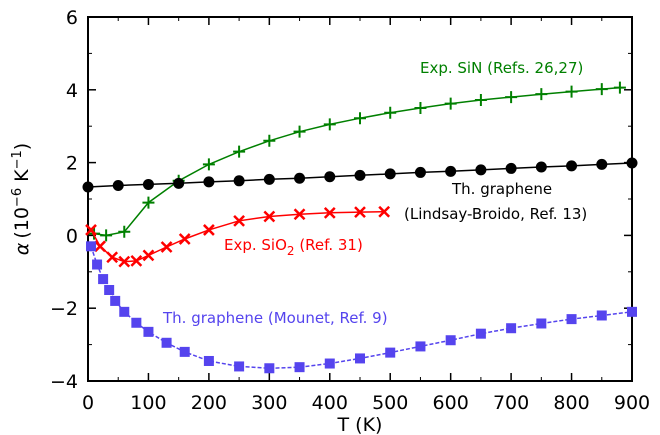 The image size is (660, 435). I want to click on annotation-lindsay-line2: (Lindsay-Broido, Ref. 13), so click(495, 214).